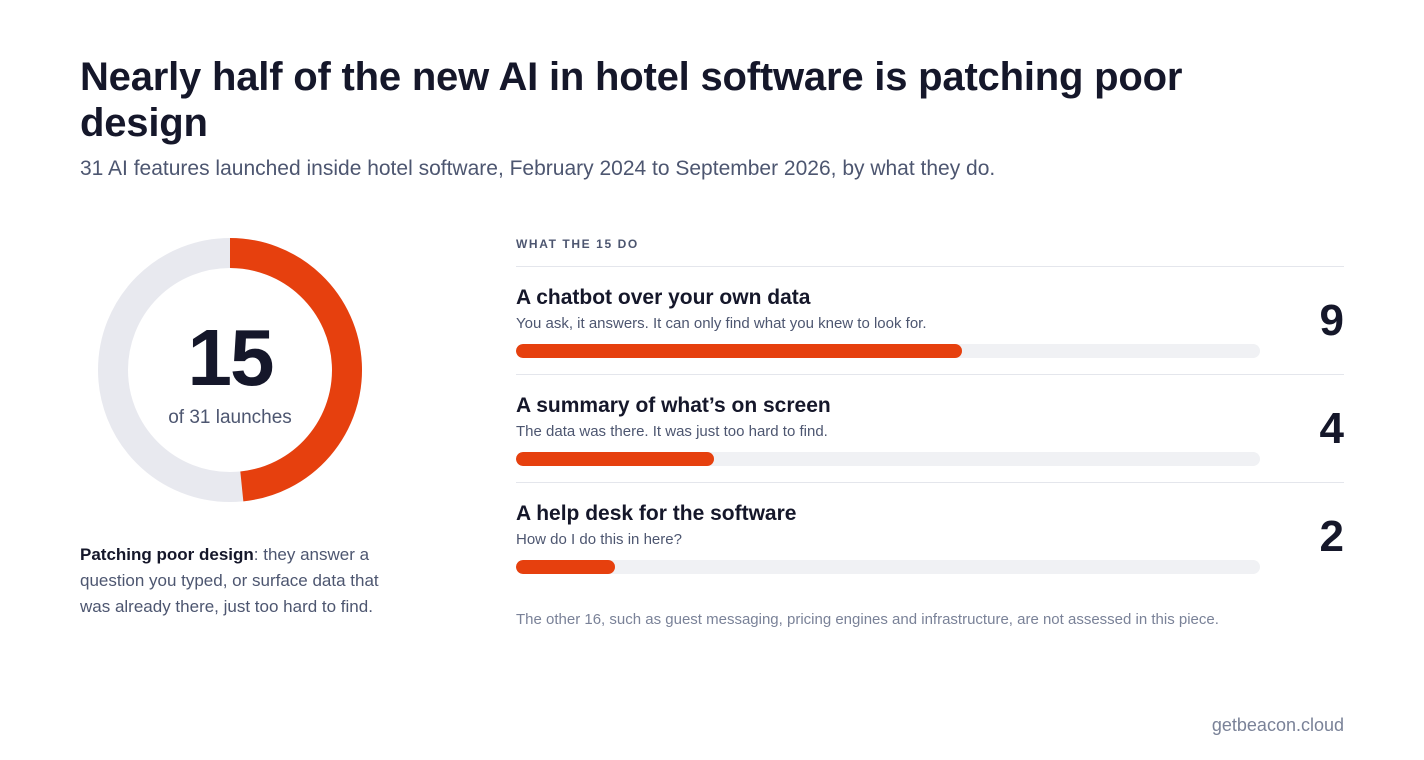 The width and height of the screenshot is (1424, 760). What do you see at coordinates (230, 417) in the screenshot?
I see `donut-center-label: of 31 launches` at bounding box center [230, 417].